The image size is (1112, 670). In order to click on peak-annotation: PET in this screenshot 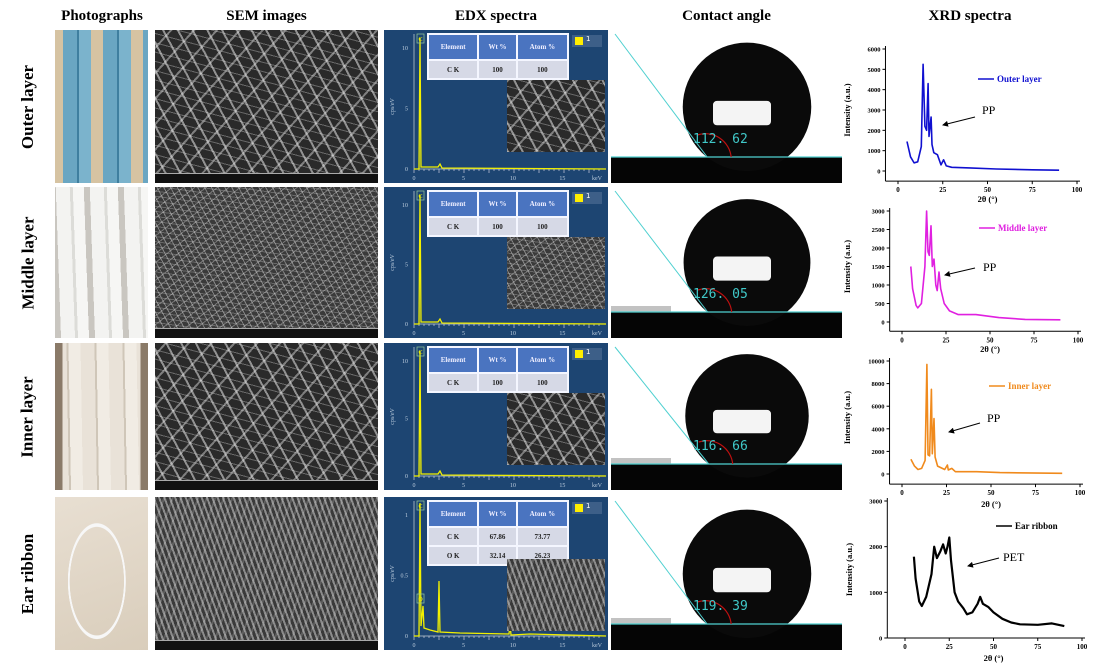, I will do `click(1014, 557)`.